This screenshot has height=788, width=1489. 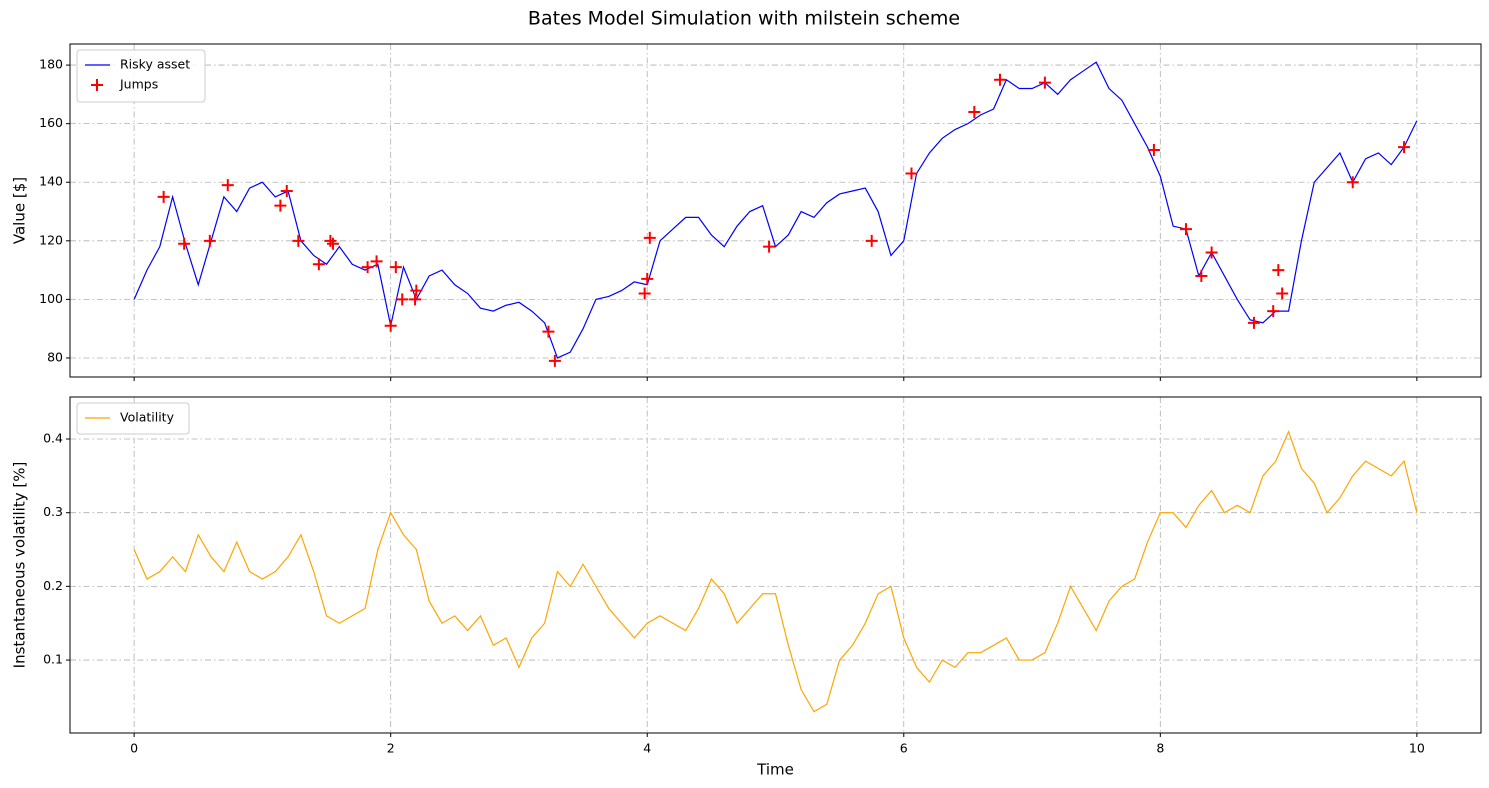 What do you see at coordinates (51, 64) in the screenshot?
I see `y-tick-label: 180` at bounding box center [51, 64].